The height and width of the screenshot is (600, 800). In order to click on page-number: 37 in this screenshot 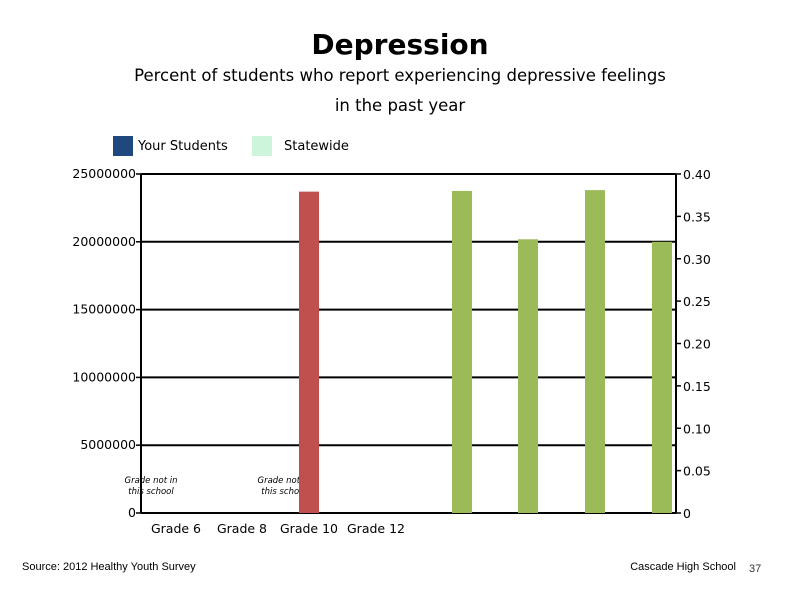, I will do `click(755, 569)`.